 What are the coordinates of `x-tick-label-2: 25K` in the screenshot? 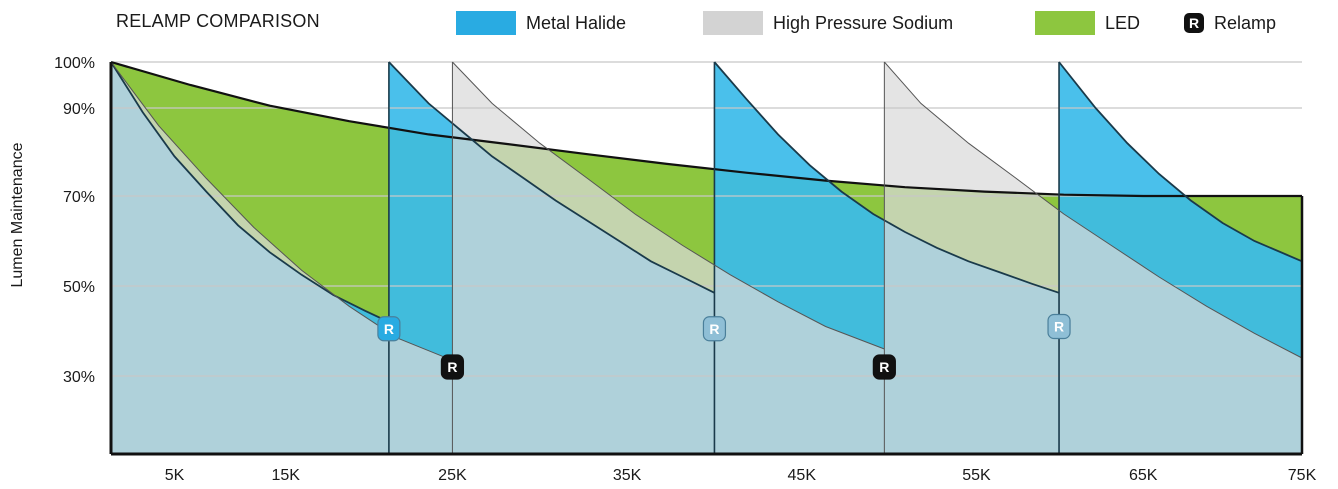 It's located at (452, 475).